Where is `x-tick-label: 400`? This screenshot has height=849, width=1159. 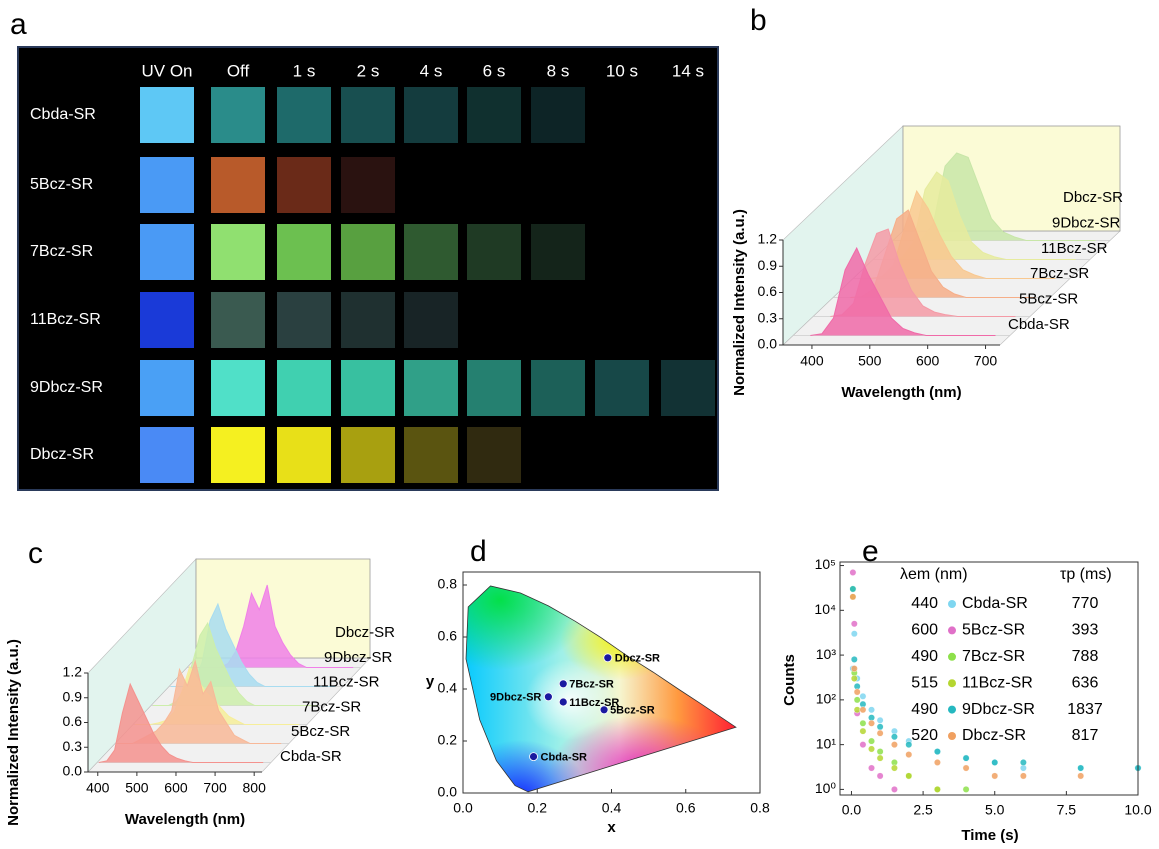
x-tick-label: 400 is located at coordinates (98, 788).